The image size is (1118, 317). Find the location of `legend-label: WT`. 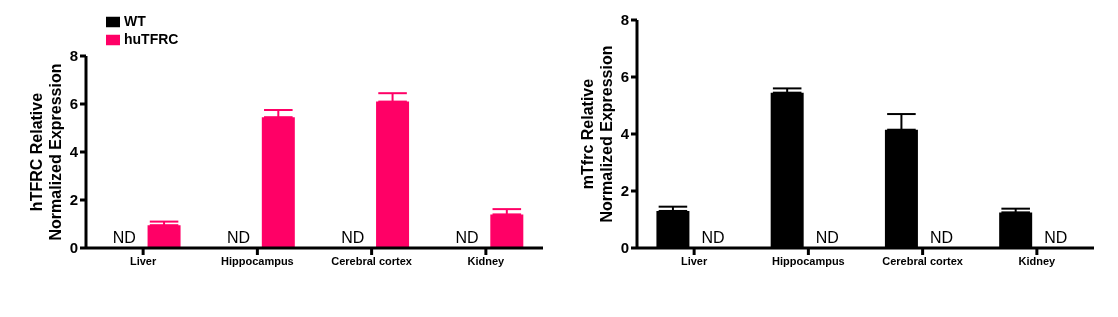

legend-label: WT is located at coordinates (135, 21).